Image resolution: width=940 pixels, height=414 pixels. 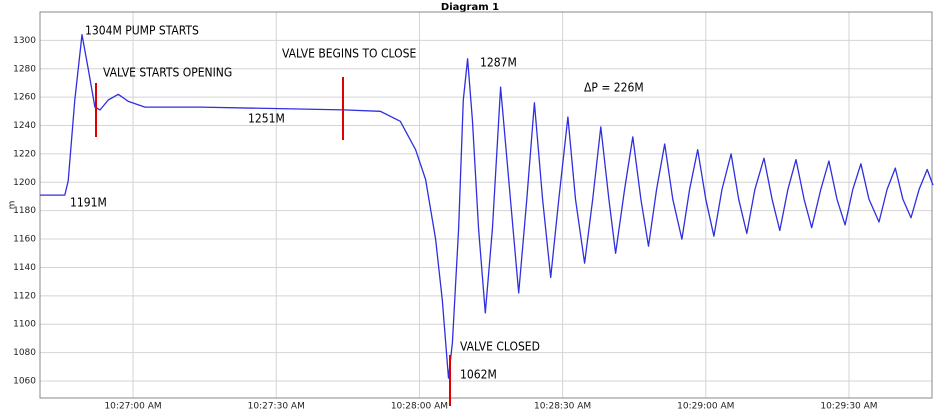 What do you see at coordinates (614, 88) in the screenshot?
I see `annotation: ΔP = 226M` at bounding box center [614, 88].